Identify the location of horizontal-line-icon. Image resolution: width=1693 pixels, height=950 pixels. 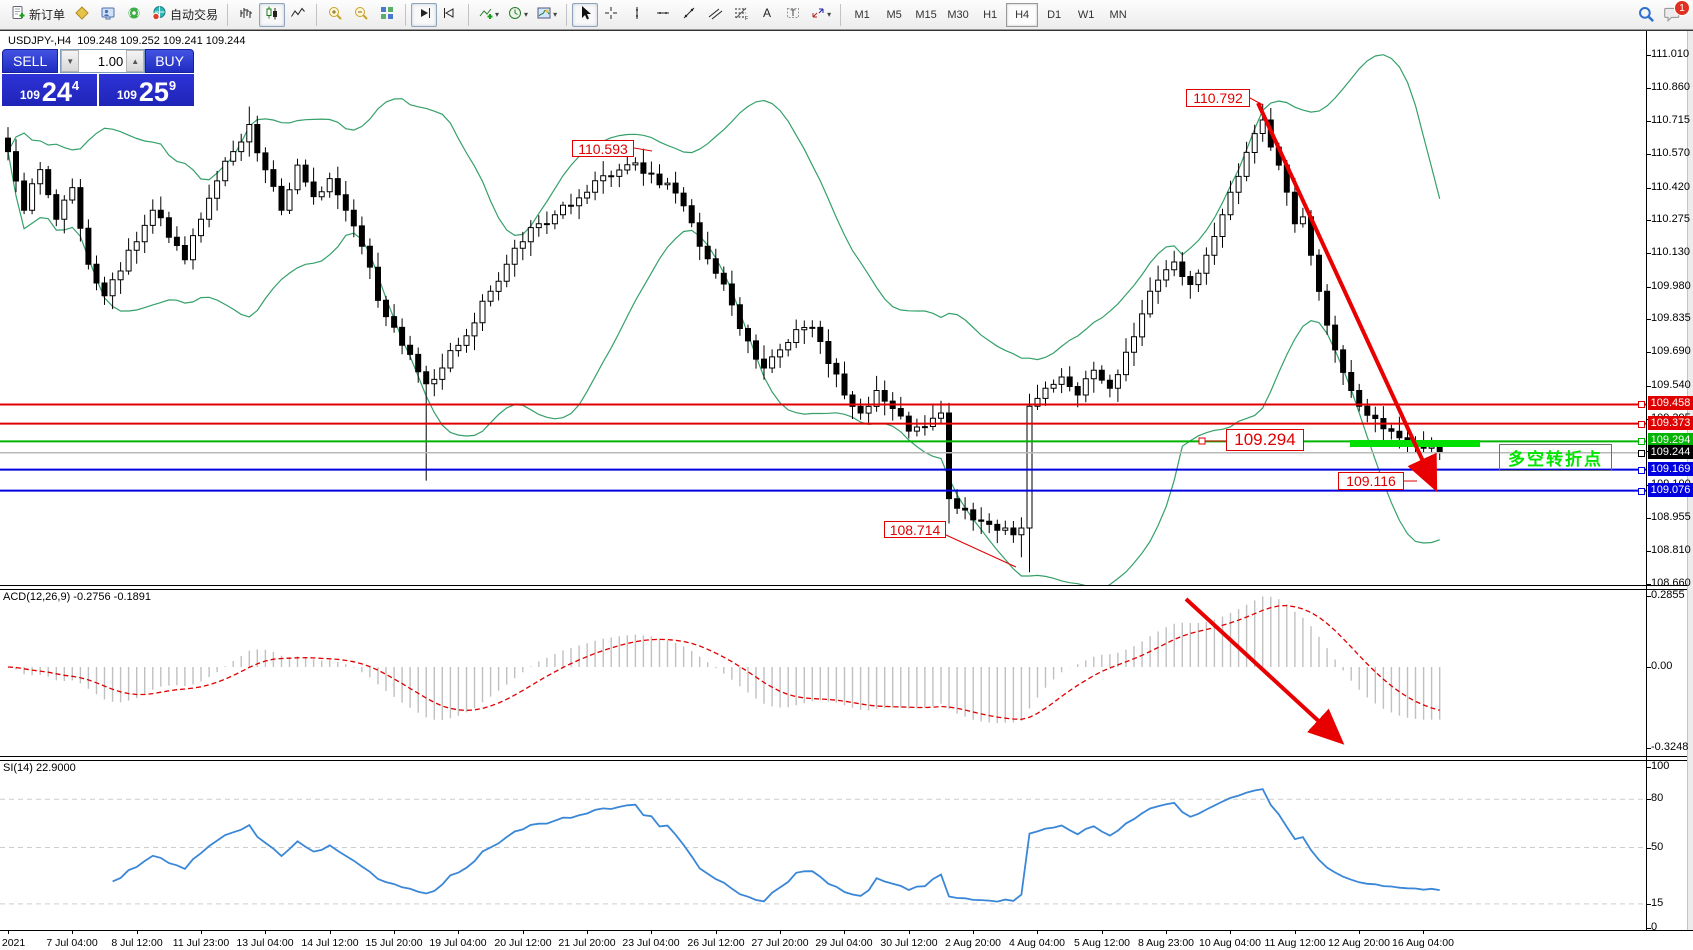
(663, 14).